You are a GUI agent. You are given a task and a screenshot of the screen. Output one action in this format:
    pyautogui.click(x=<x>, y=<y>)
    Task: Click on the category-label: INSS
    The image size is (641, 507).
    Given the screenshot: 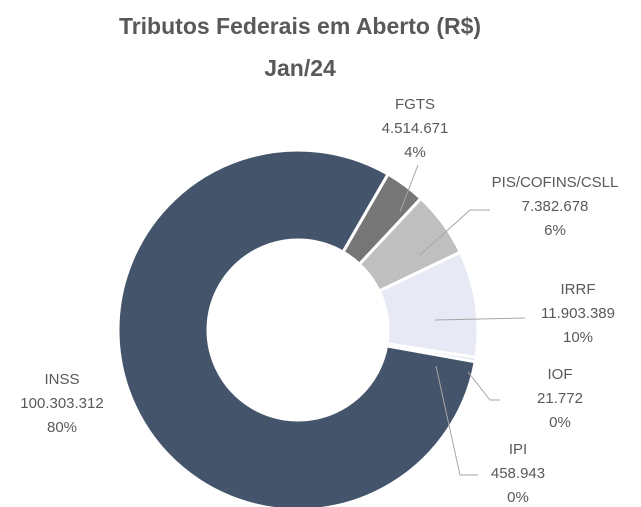 What is the action you would take?
    pyautogui.click(x=61, y=379)
    